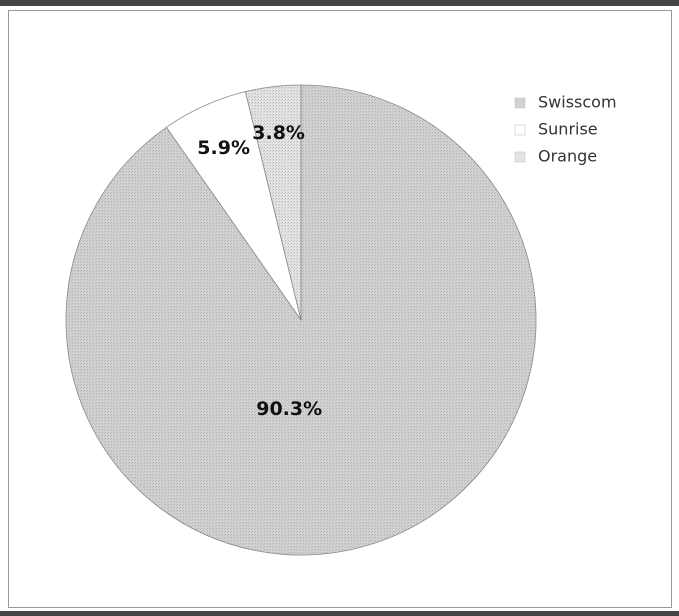 This screenshot has height=616, width=679. Describe the element at coordinates (577, 102) in the screenshot. I see `legend-label: Swisscom` at that location.